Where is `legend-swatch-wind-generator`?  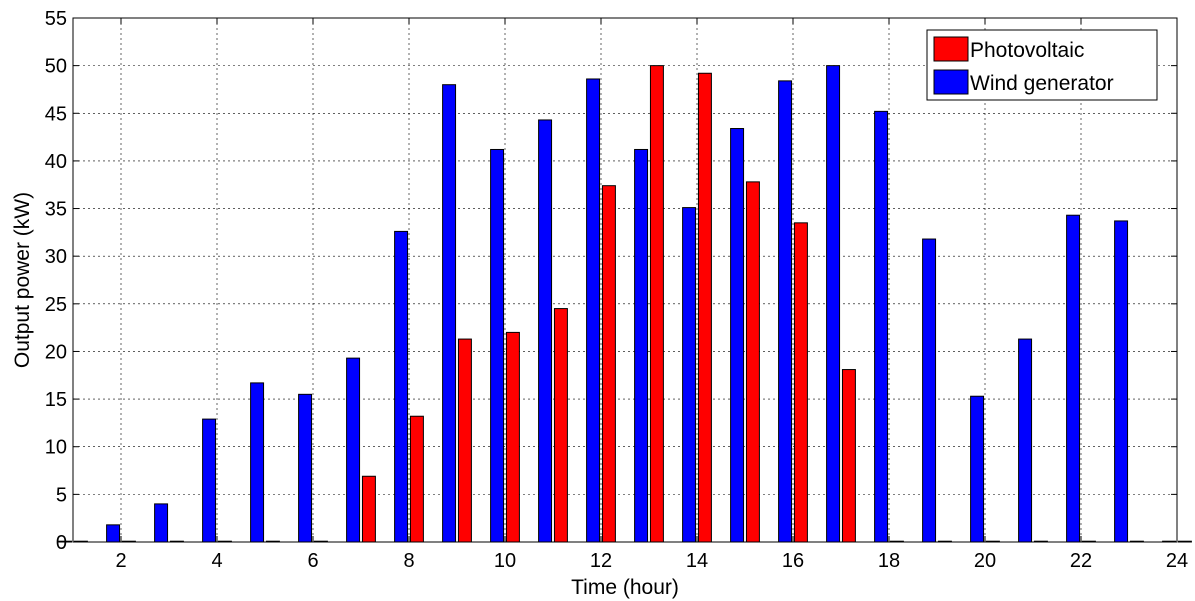
legend-swatch-wind-generator is located at coordinates (951, 82).